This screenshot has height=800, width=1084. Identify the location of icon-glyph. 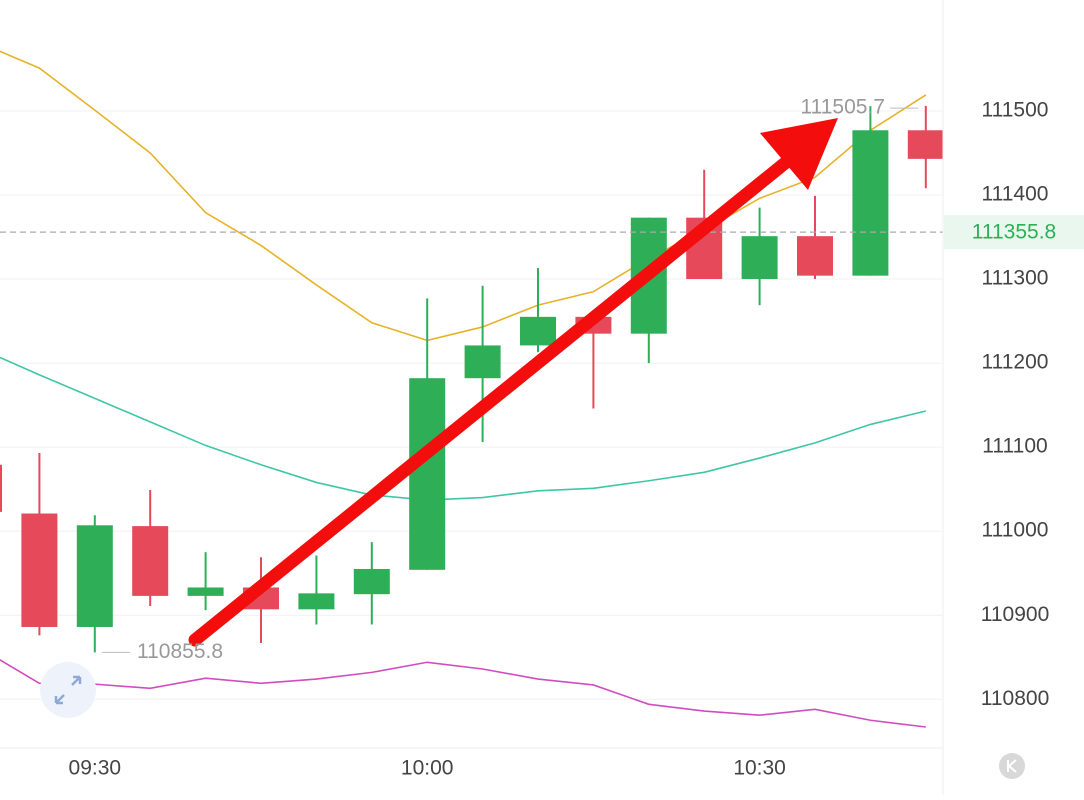
(68, 690).